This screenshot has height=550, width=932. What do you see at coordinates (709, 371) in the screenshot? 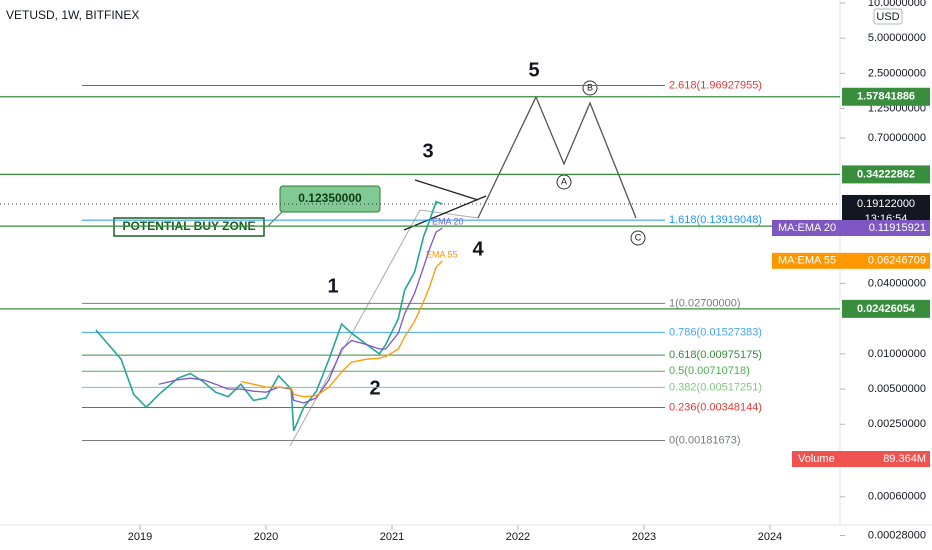
I see `fib-label: 0.5(0.00710718)` at bounding box center [709, 371].